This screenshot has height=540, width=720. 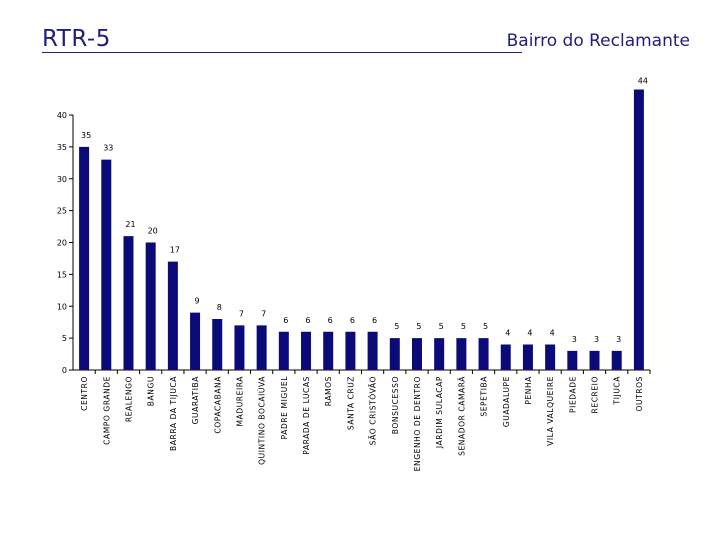 What do you see at coordinates (62, 243) in the screenshot?
I see `y-tick-label: 20` at bounding box center [62, 243].